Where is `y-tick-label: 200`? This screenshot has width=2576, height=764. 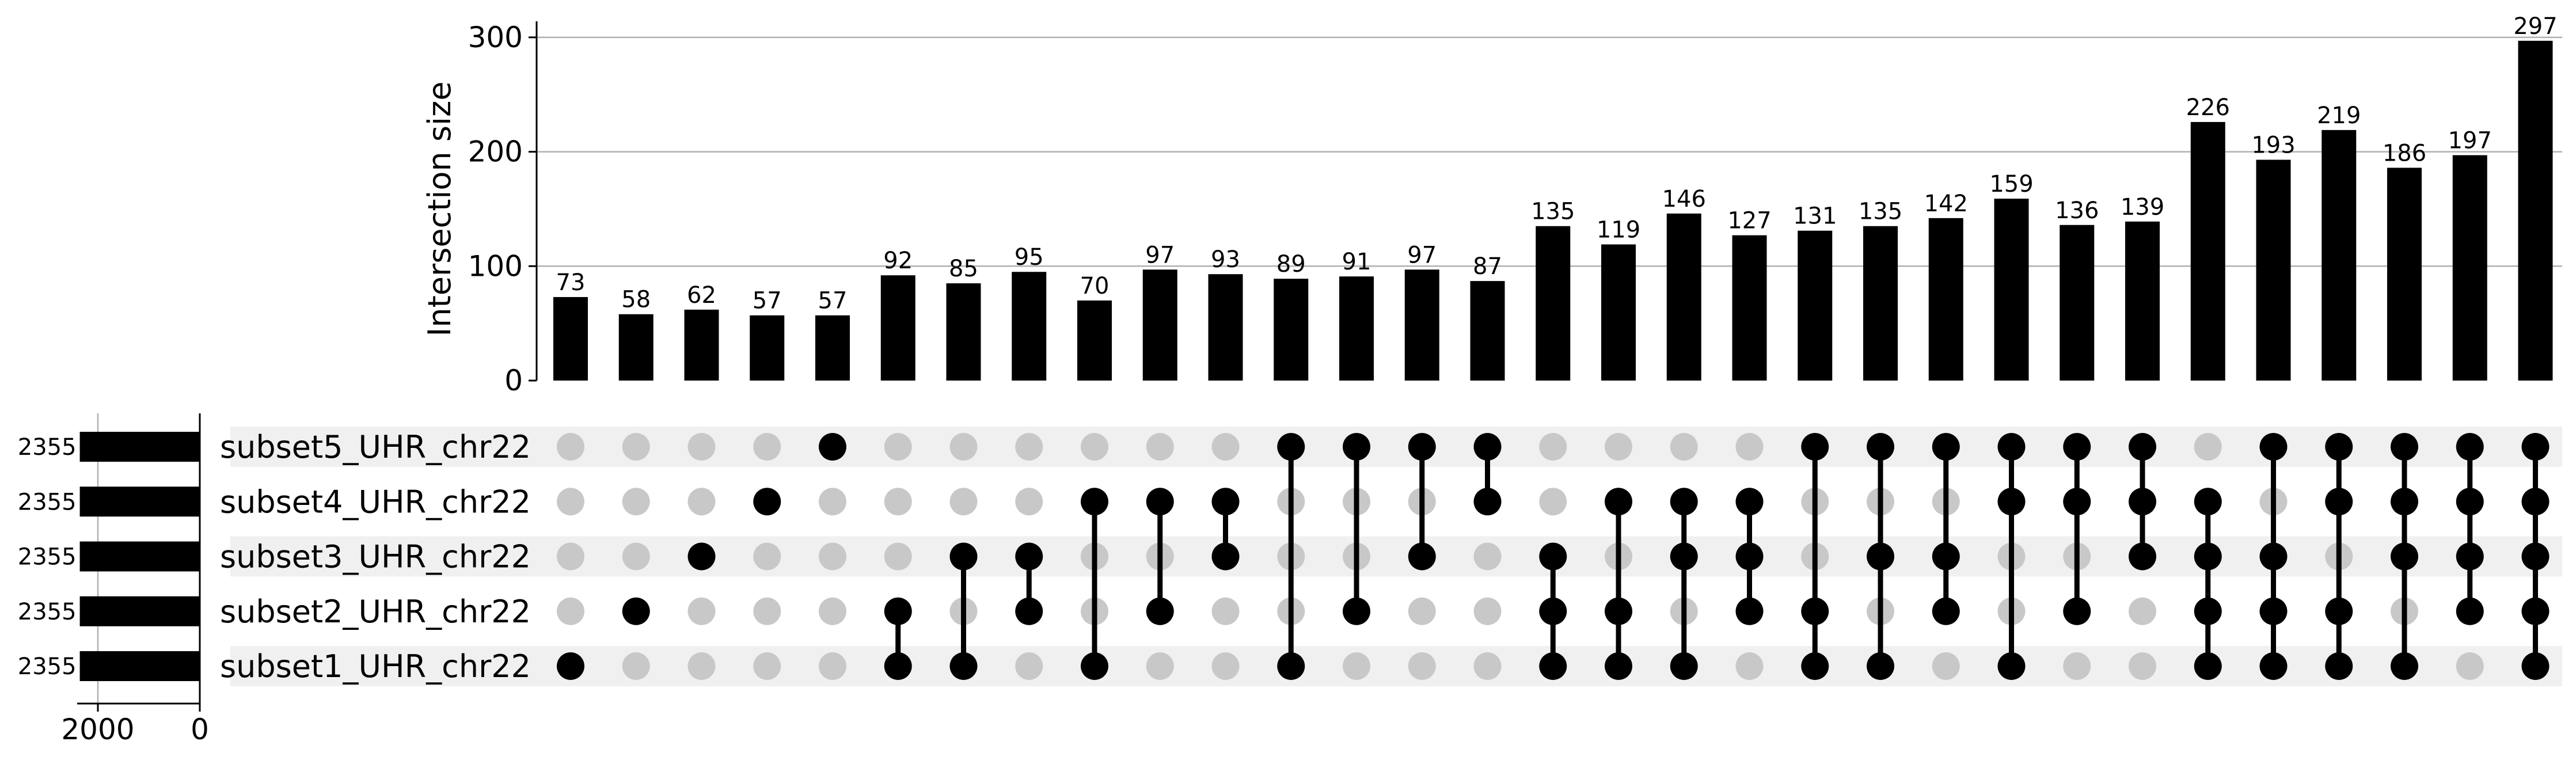
y-tick-label: 200 is located at coordinates (496, 152).